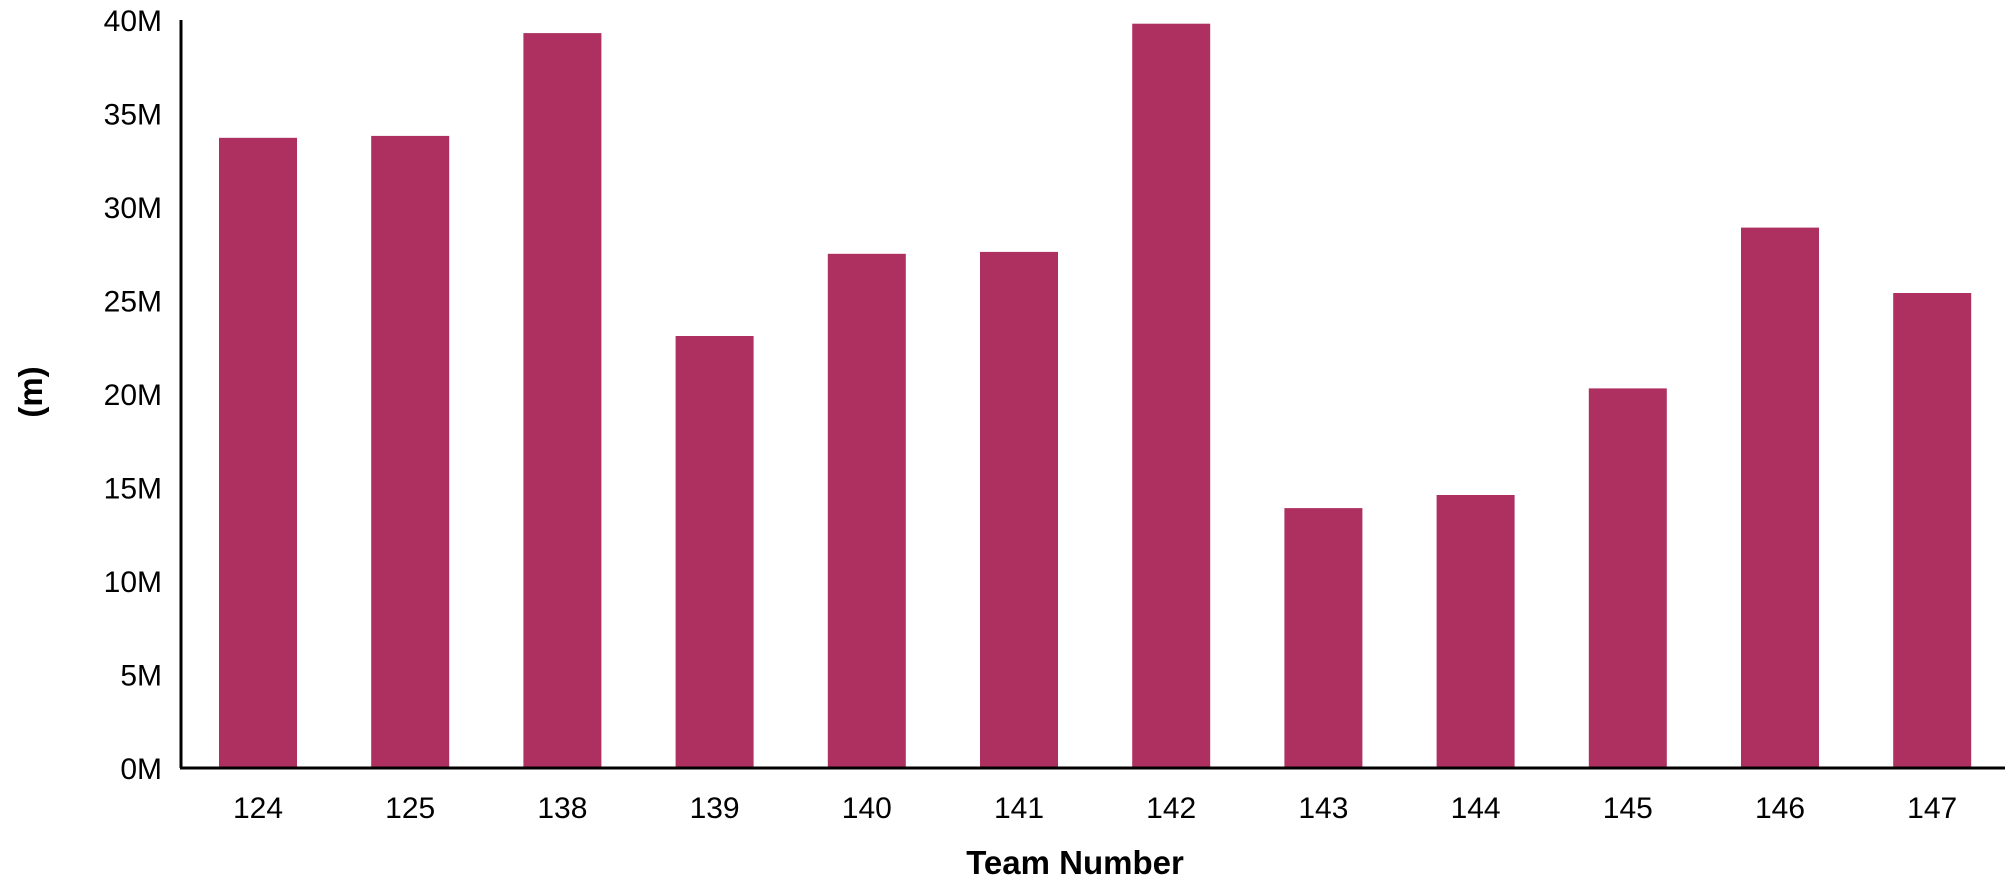  I want to click on x-tick-labels: 124 125 138 139 140 141 142 143 144 145 146 147, so click(1095, 808).